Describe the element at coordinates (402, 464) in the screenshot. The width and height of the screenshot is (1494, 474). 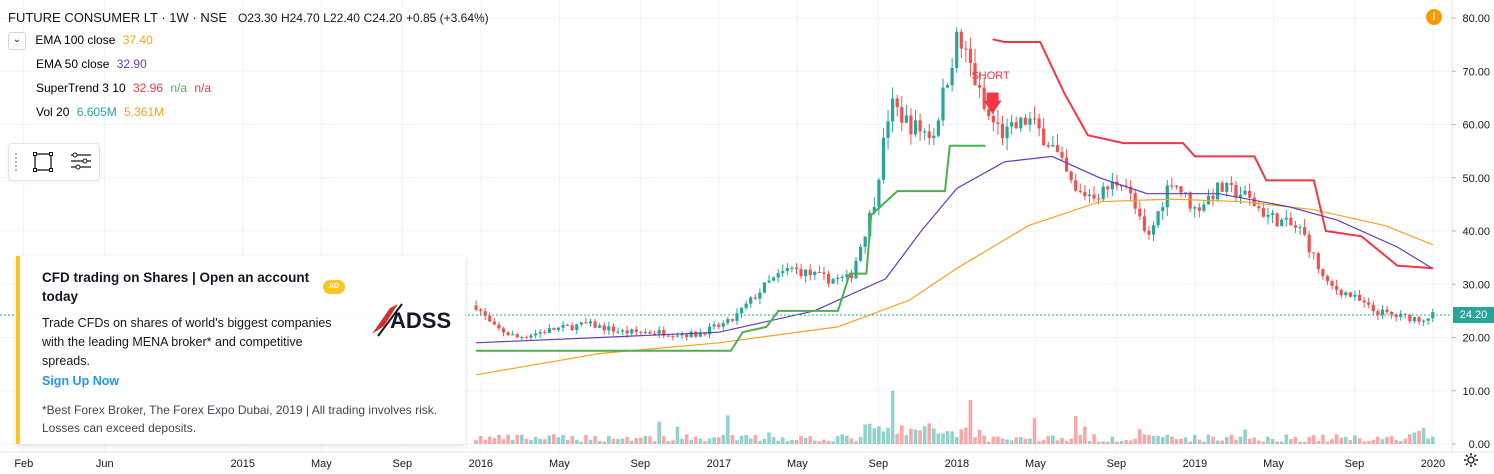
I see `x-tick-label: Sep` at that location.